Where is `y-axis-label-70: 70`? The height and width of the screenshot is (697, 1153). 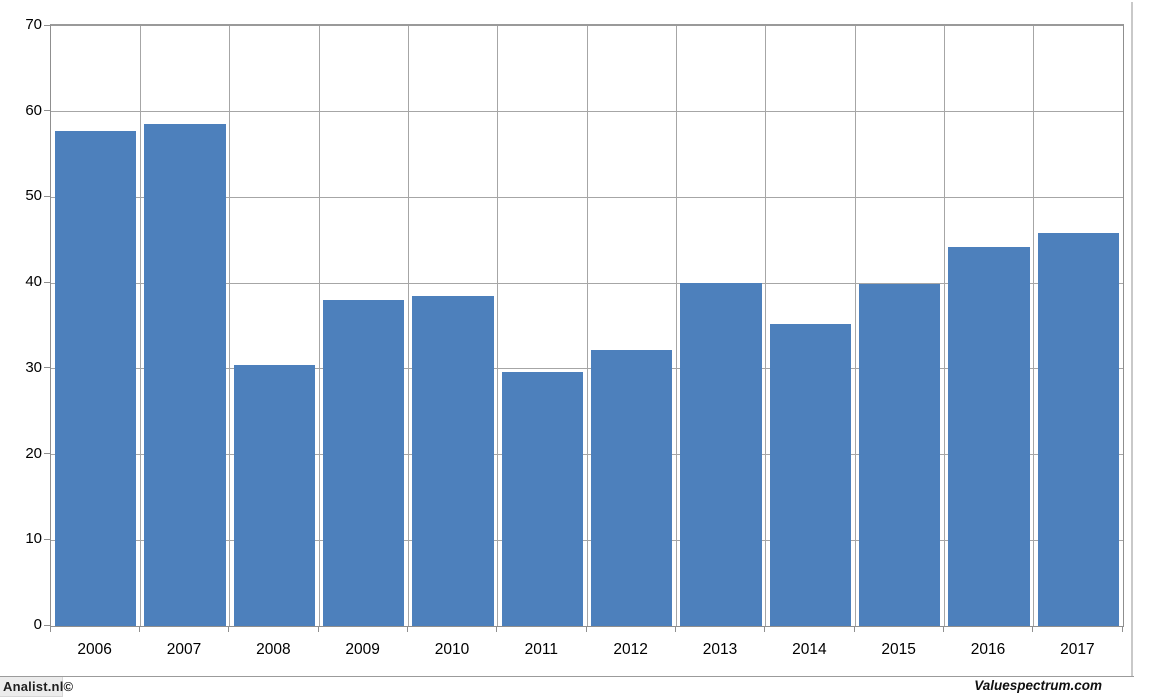
y-axis-label-70: 70 is located at coordinates (33, 24).